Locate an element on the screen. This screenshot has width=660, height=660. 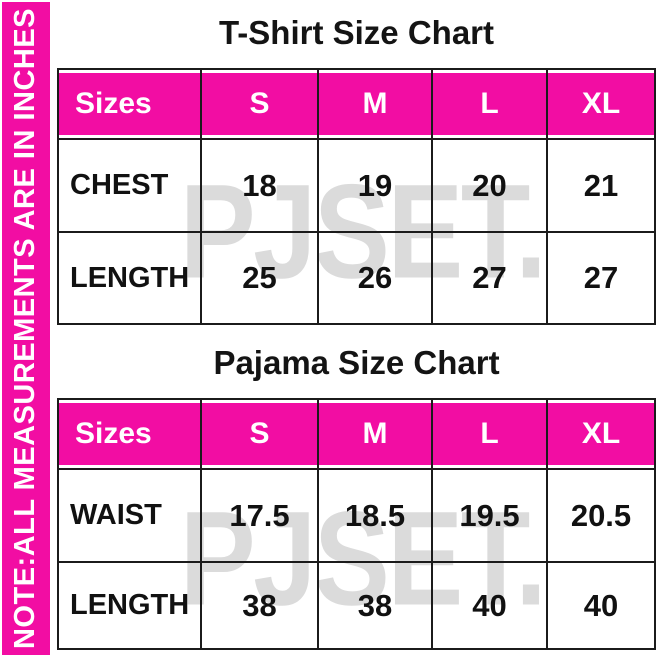
pajama-waist-xl: 20.5 is located at coordinates (601, 516).